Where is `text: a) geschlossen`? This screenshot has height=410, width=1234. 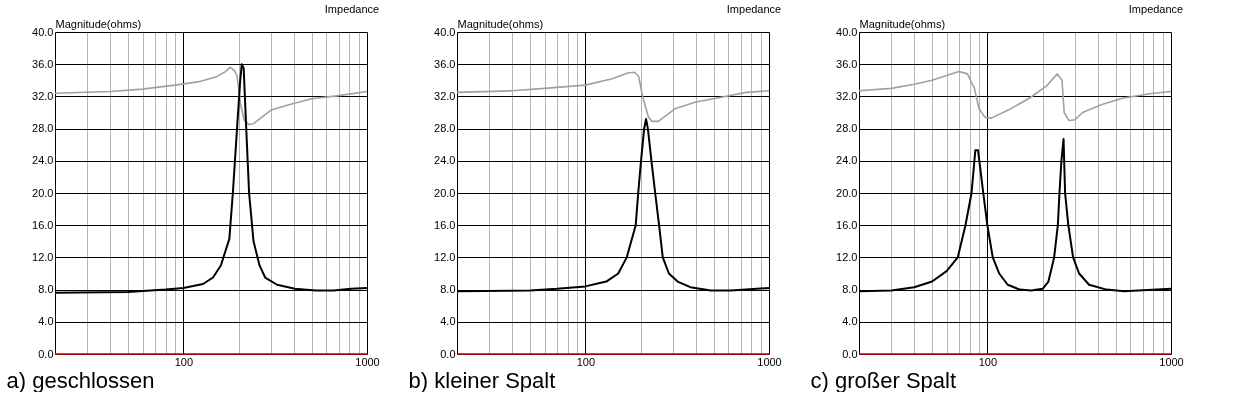 text: a) geschlossen is located at coordinates (80, 380).